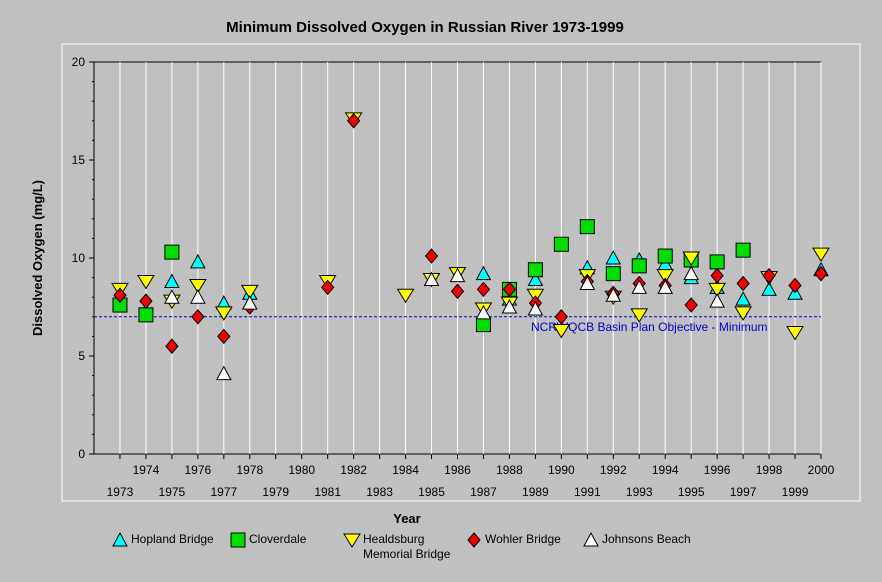 Image resolution: width=882 pixels, height=582 pixels. What do you see at coordinates (79, 62) in the screenshot?
I see `y-tick-label: 20` at bounding box center [79, 62].